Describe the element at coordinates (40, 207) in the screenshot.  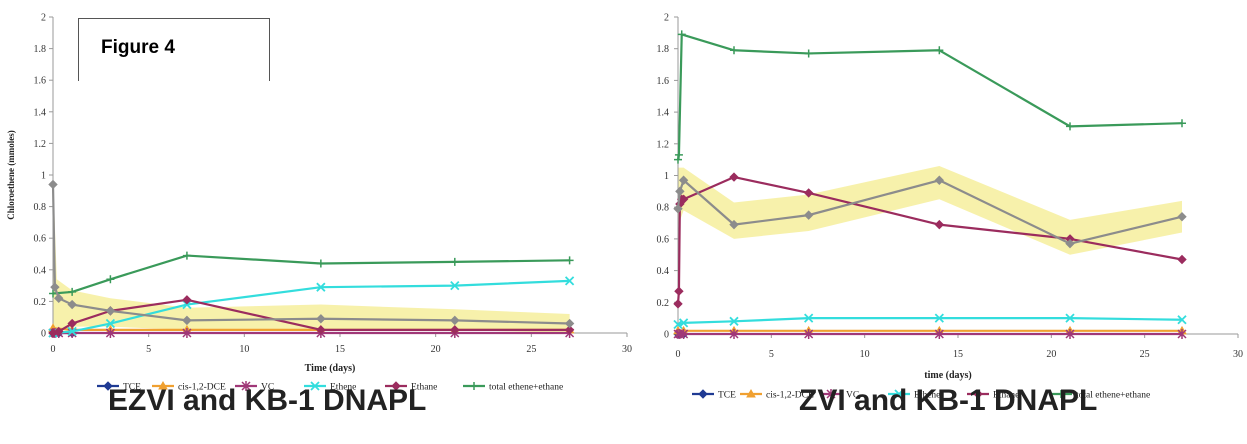
I see `y-tick-label-1-4: 0.8` at that location.